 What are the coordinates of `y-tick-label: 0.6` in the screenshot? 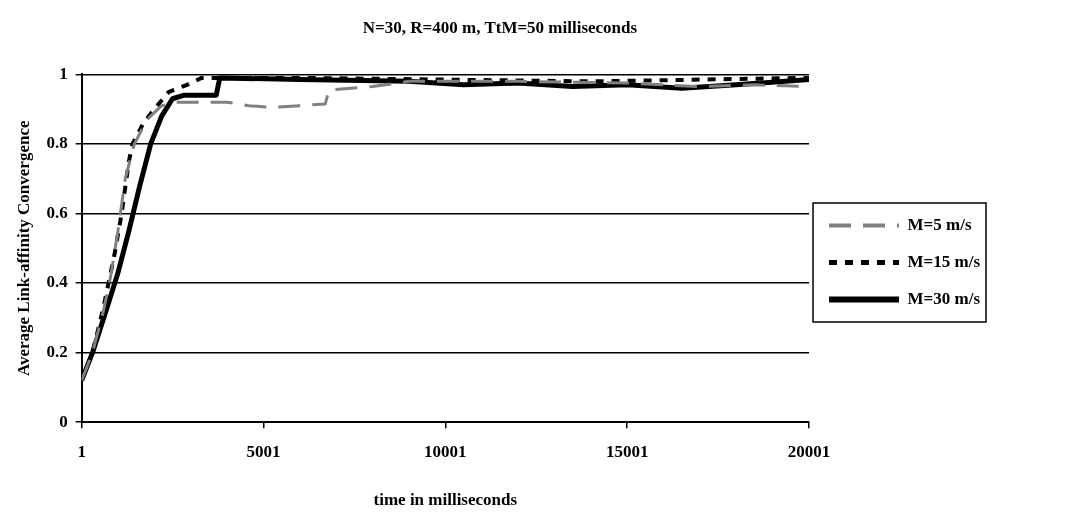 It's located at (57, 212).